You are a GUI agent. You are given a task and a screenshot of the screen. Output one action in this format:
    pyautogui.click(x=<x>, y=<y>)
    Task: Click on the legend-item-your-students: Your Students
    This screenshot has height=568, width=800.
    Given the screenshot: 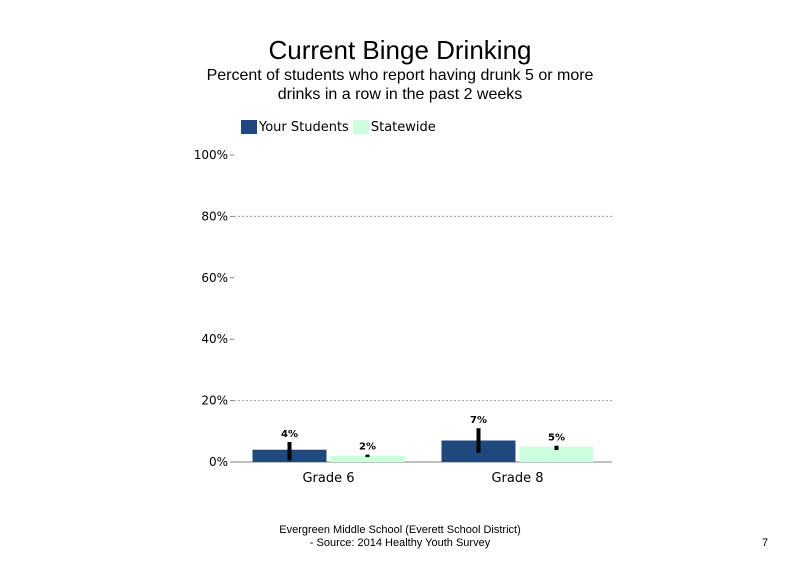 What is the action you would take?
    pyautogui.click(x=295, y=127)
    